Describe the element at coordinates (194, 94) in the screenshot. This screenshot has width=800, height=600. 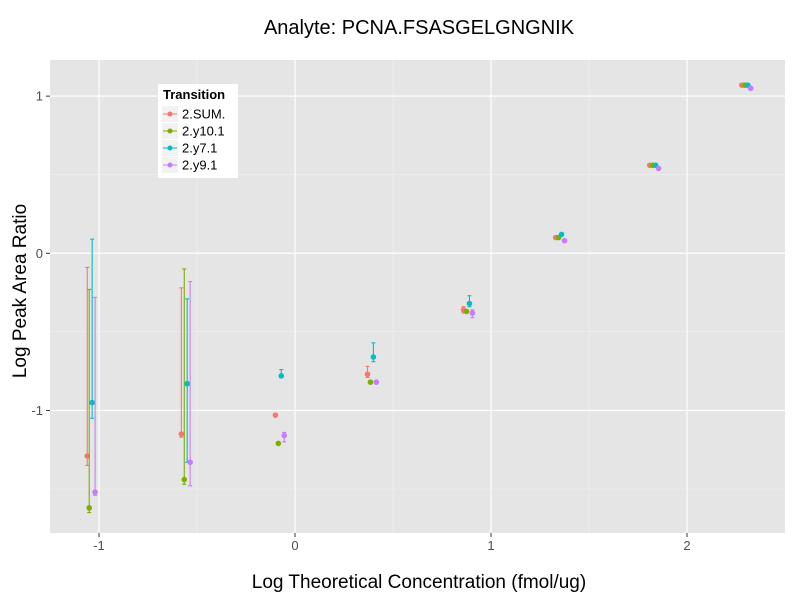
I see `legend-title: Transition` at that location.